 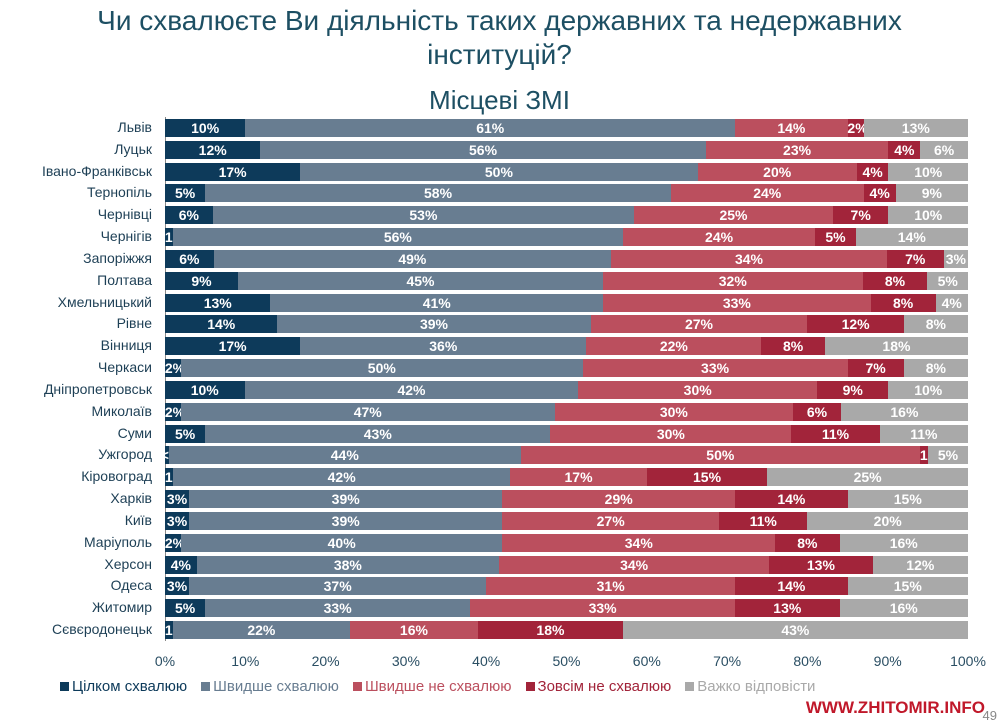 I want to click on legend-item: Зовсім не схвалюю, so click(x=598, y=686).